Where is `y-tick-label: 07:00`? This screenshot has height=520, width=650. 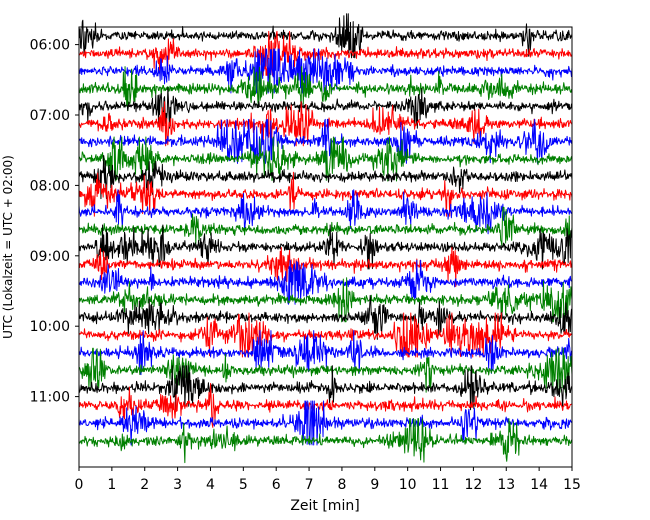 y-tick-label: 07:00 is located at coordinates (50, 116).